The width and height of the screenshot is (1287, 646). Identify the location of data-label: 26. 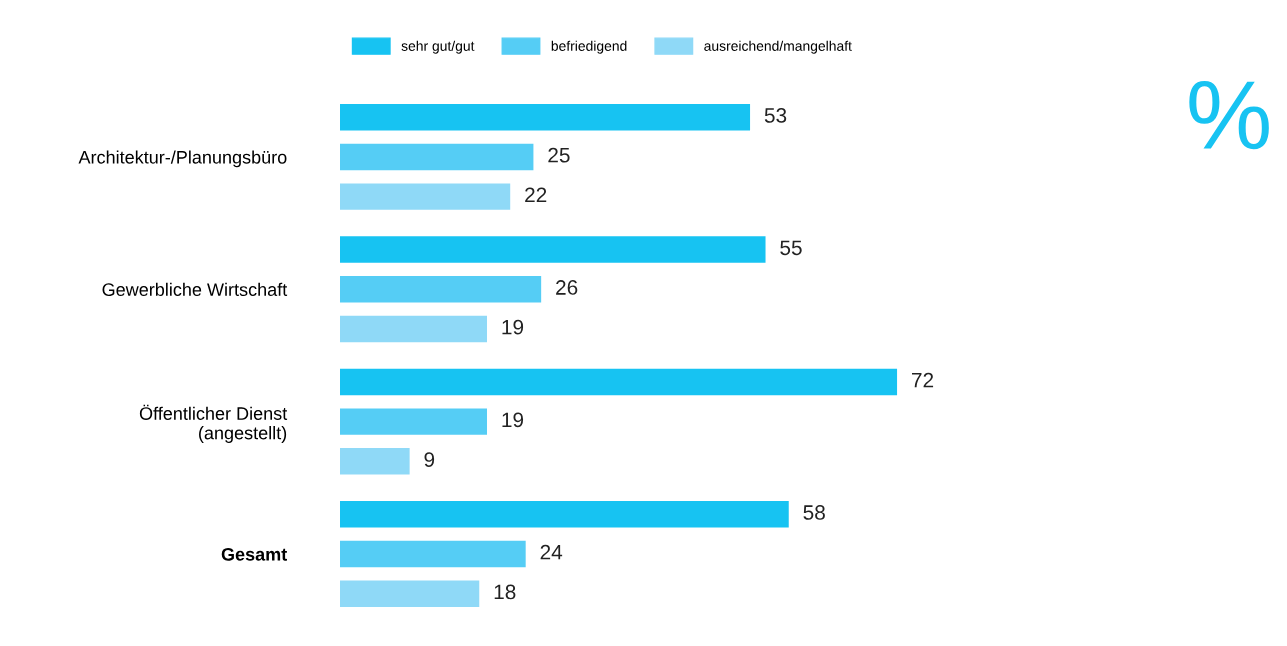
(567, 287).